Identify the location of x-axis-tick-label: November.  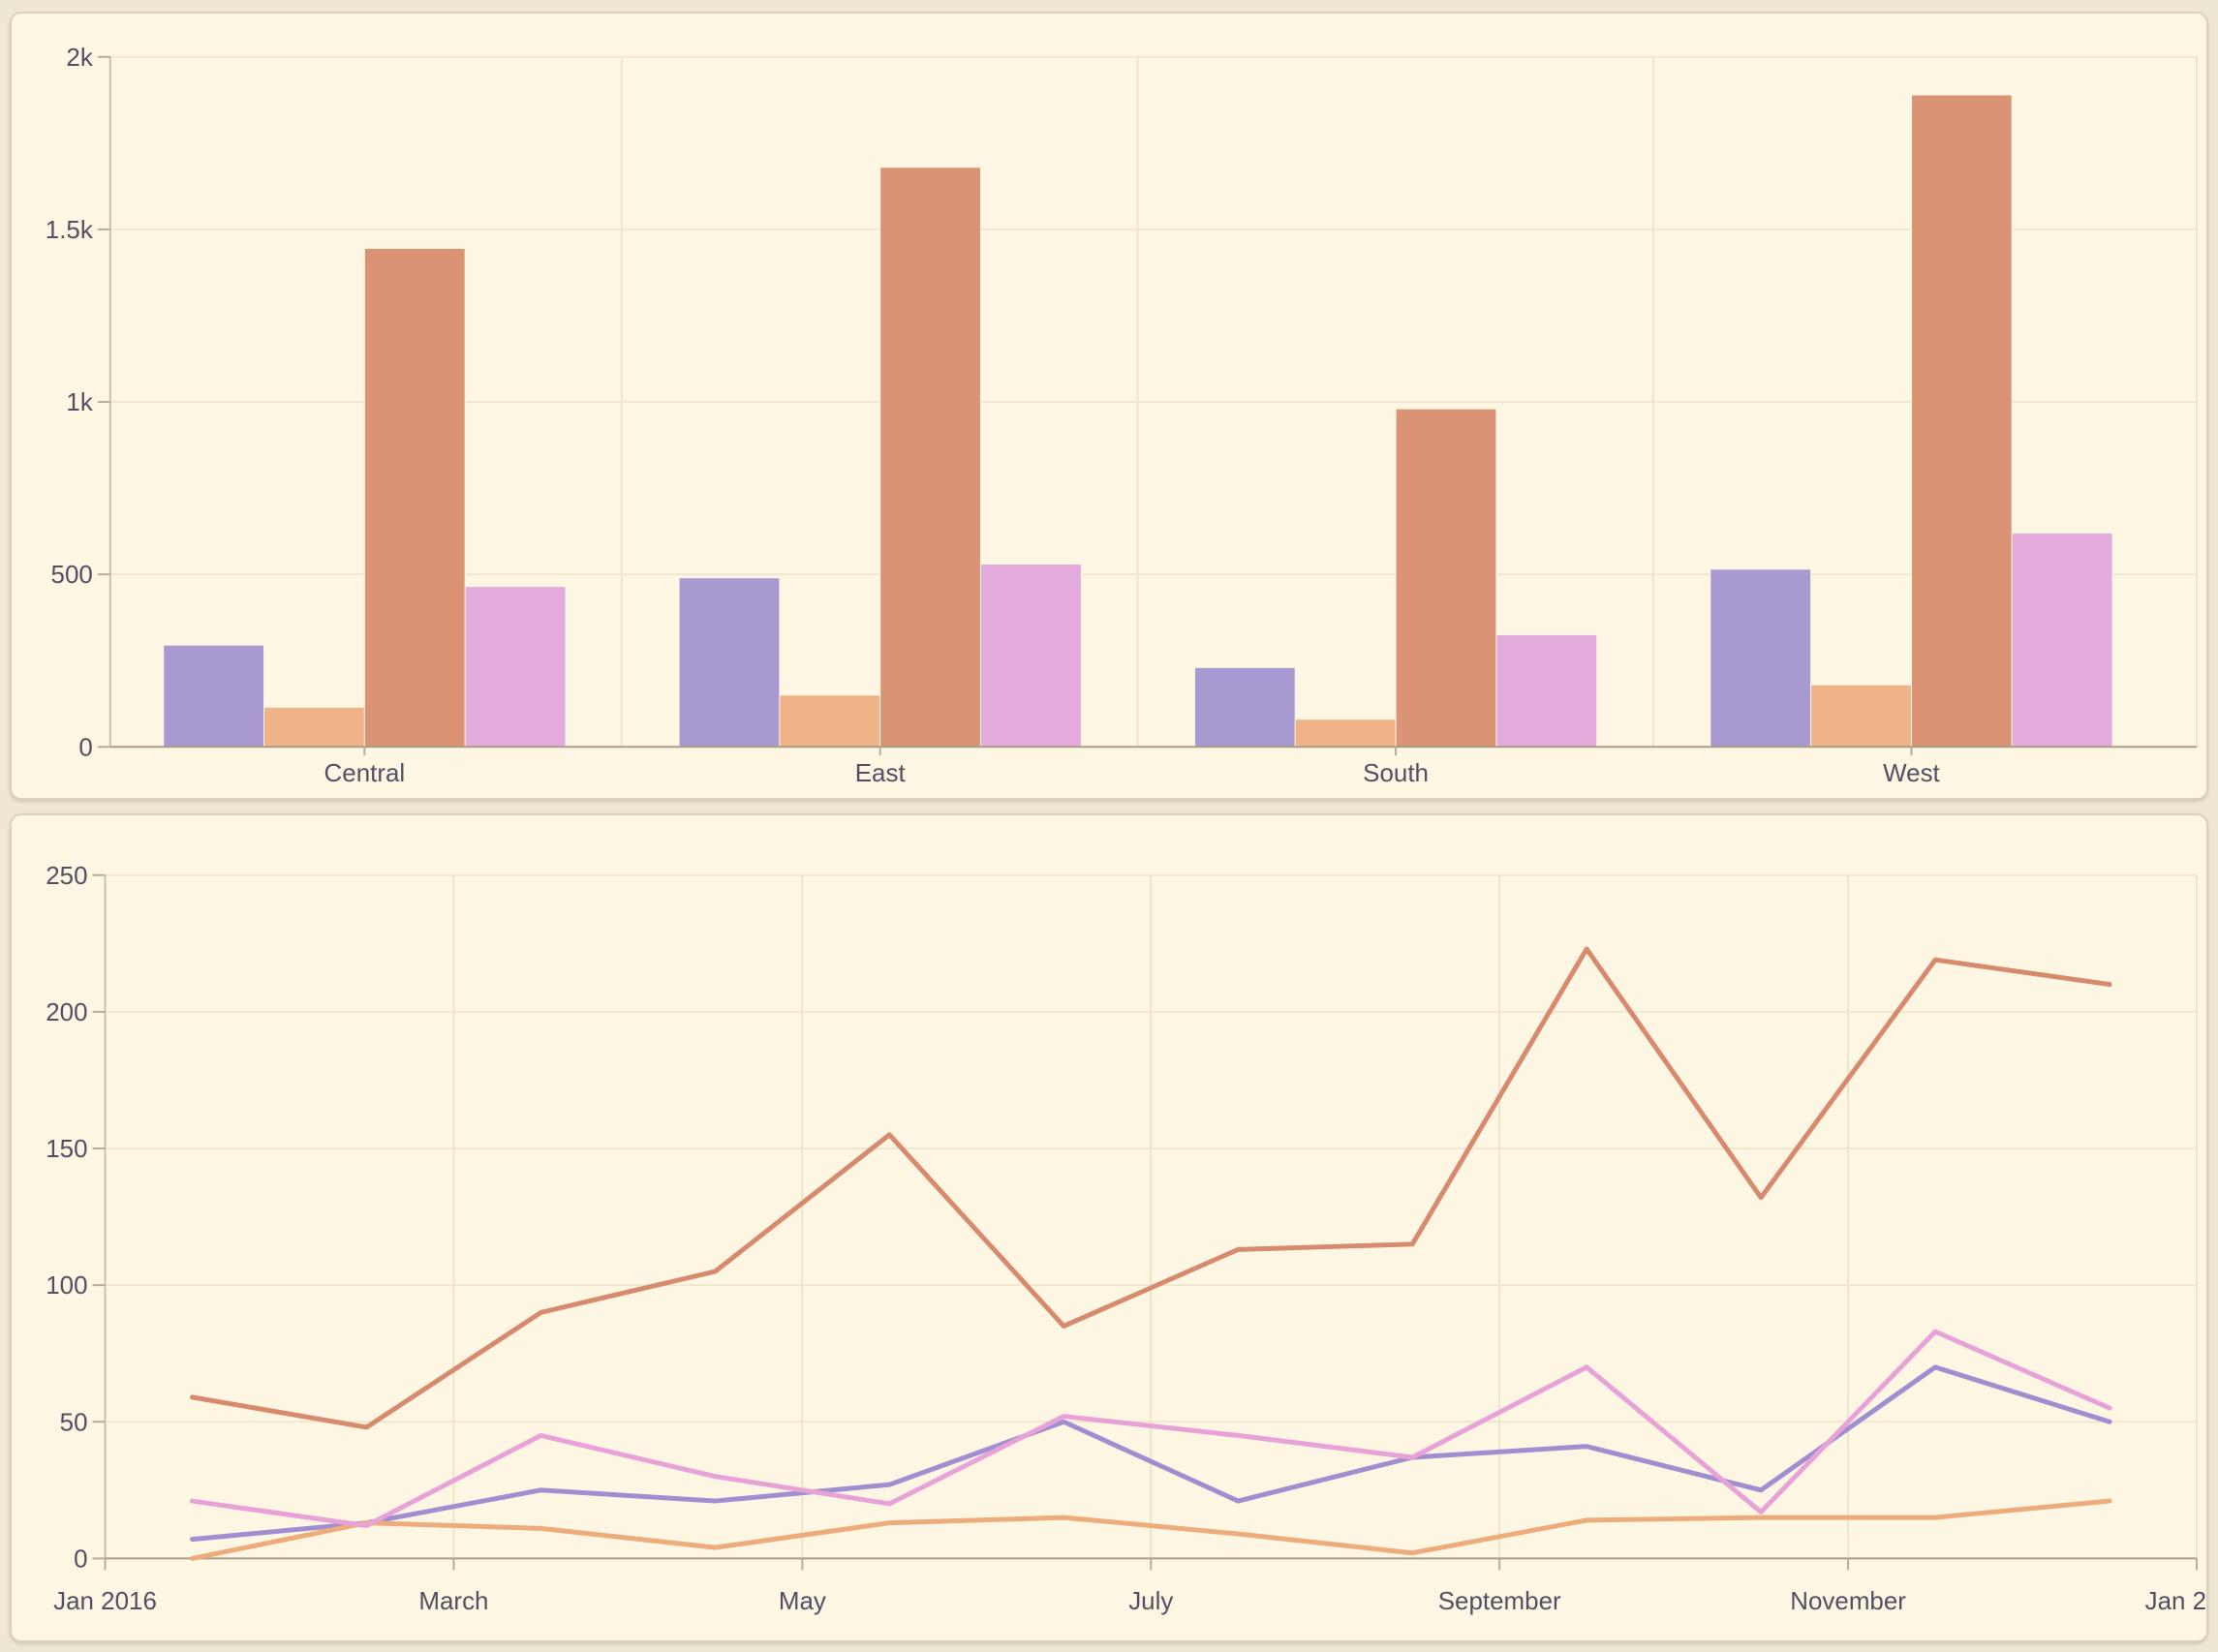
(1848, 1601).